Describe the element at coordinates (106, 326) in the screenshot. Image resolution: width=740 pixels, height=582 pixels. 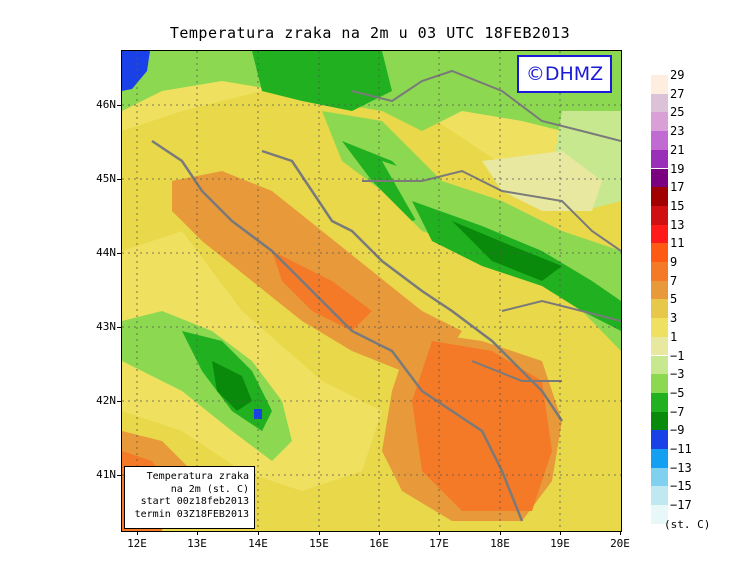
I see `lat-label: 43N` at that location.